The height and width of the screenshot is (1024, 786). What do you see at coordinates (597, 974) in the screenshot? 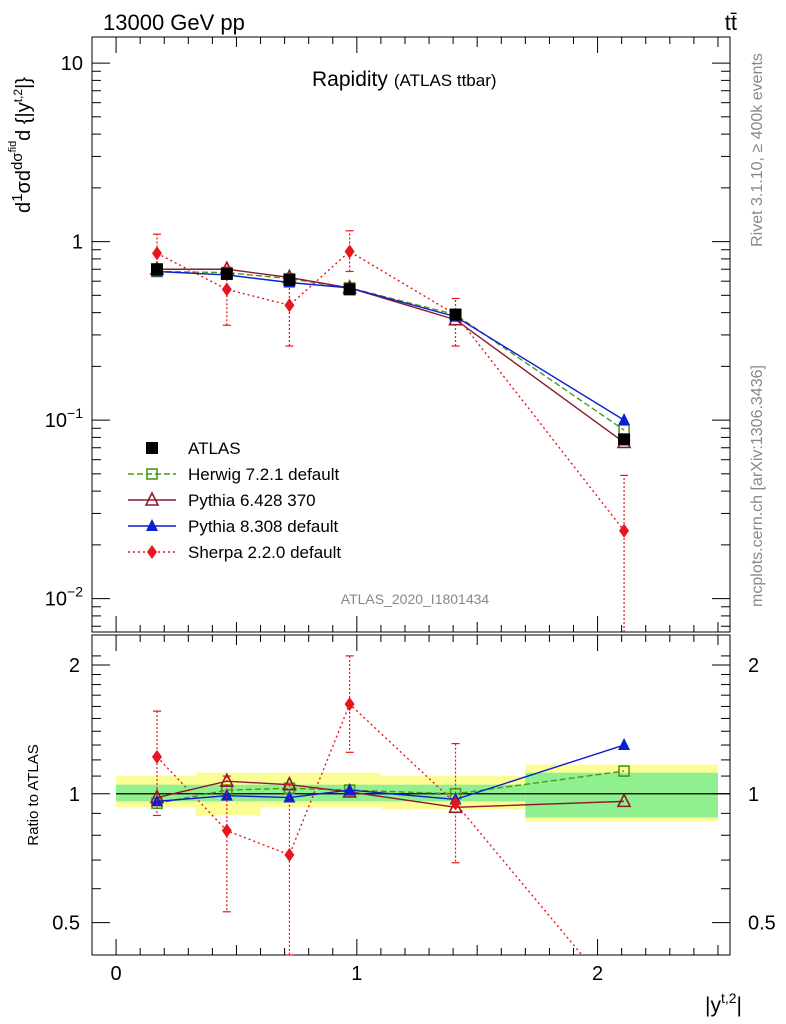
I see `x-tick-label: 2` at bounding box center [597, 974].